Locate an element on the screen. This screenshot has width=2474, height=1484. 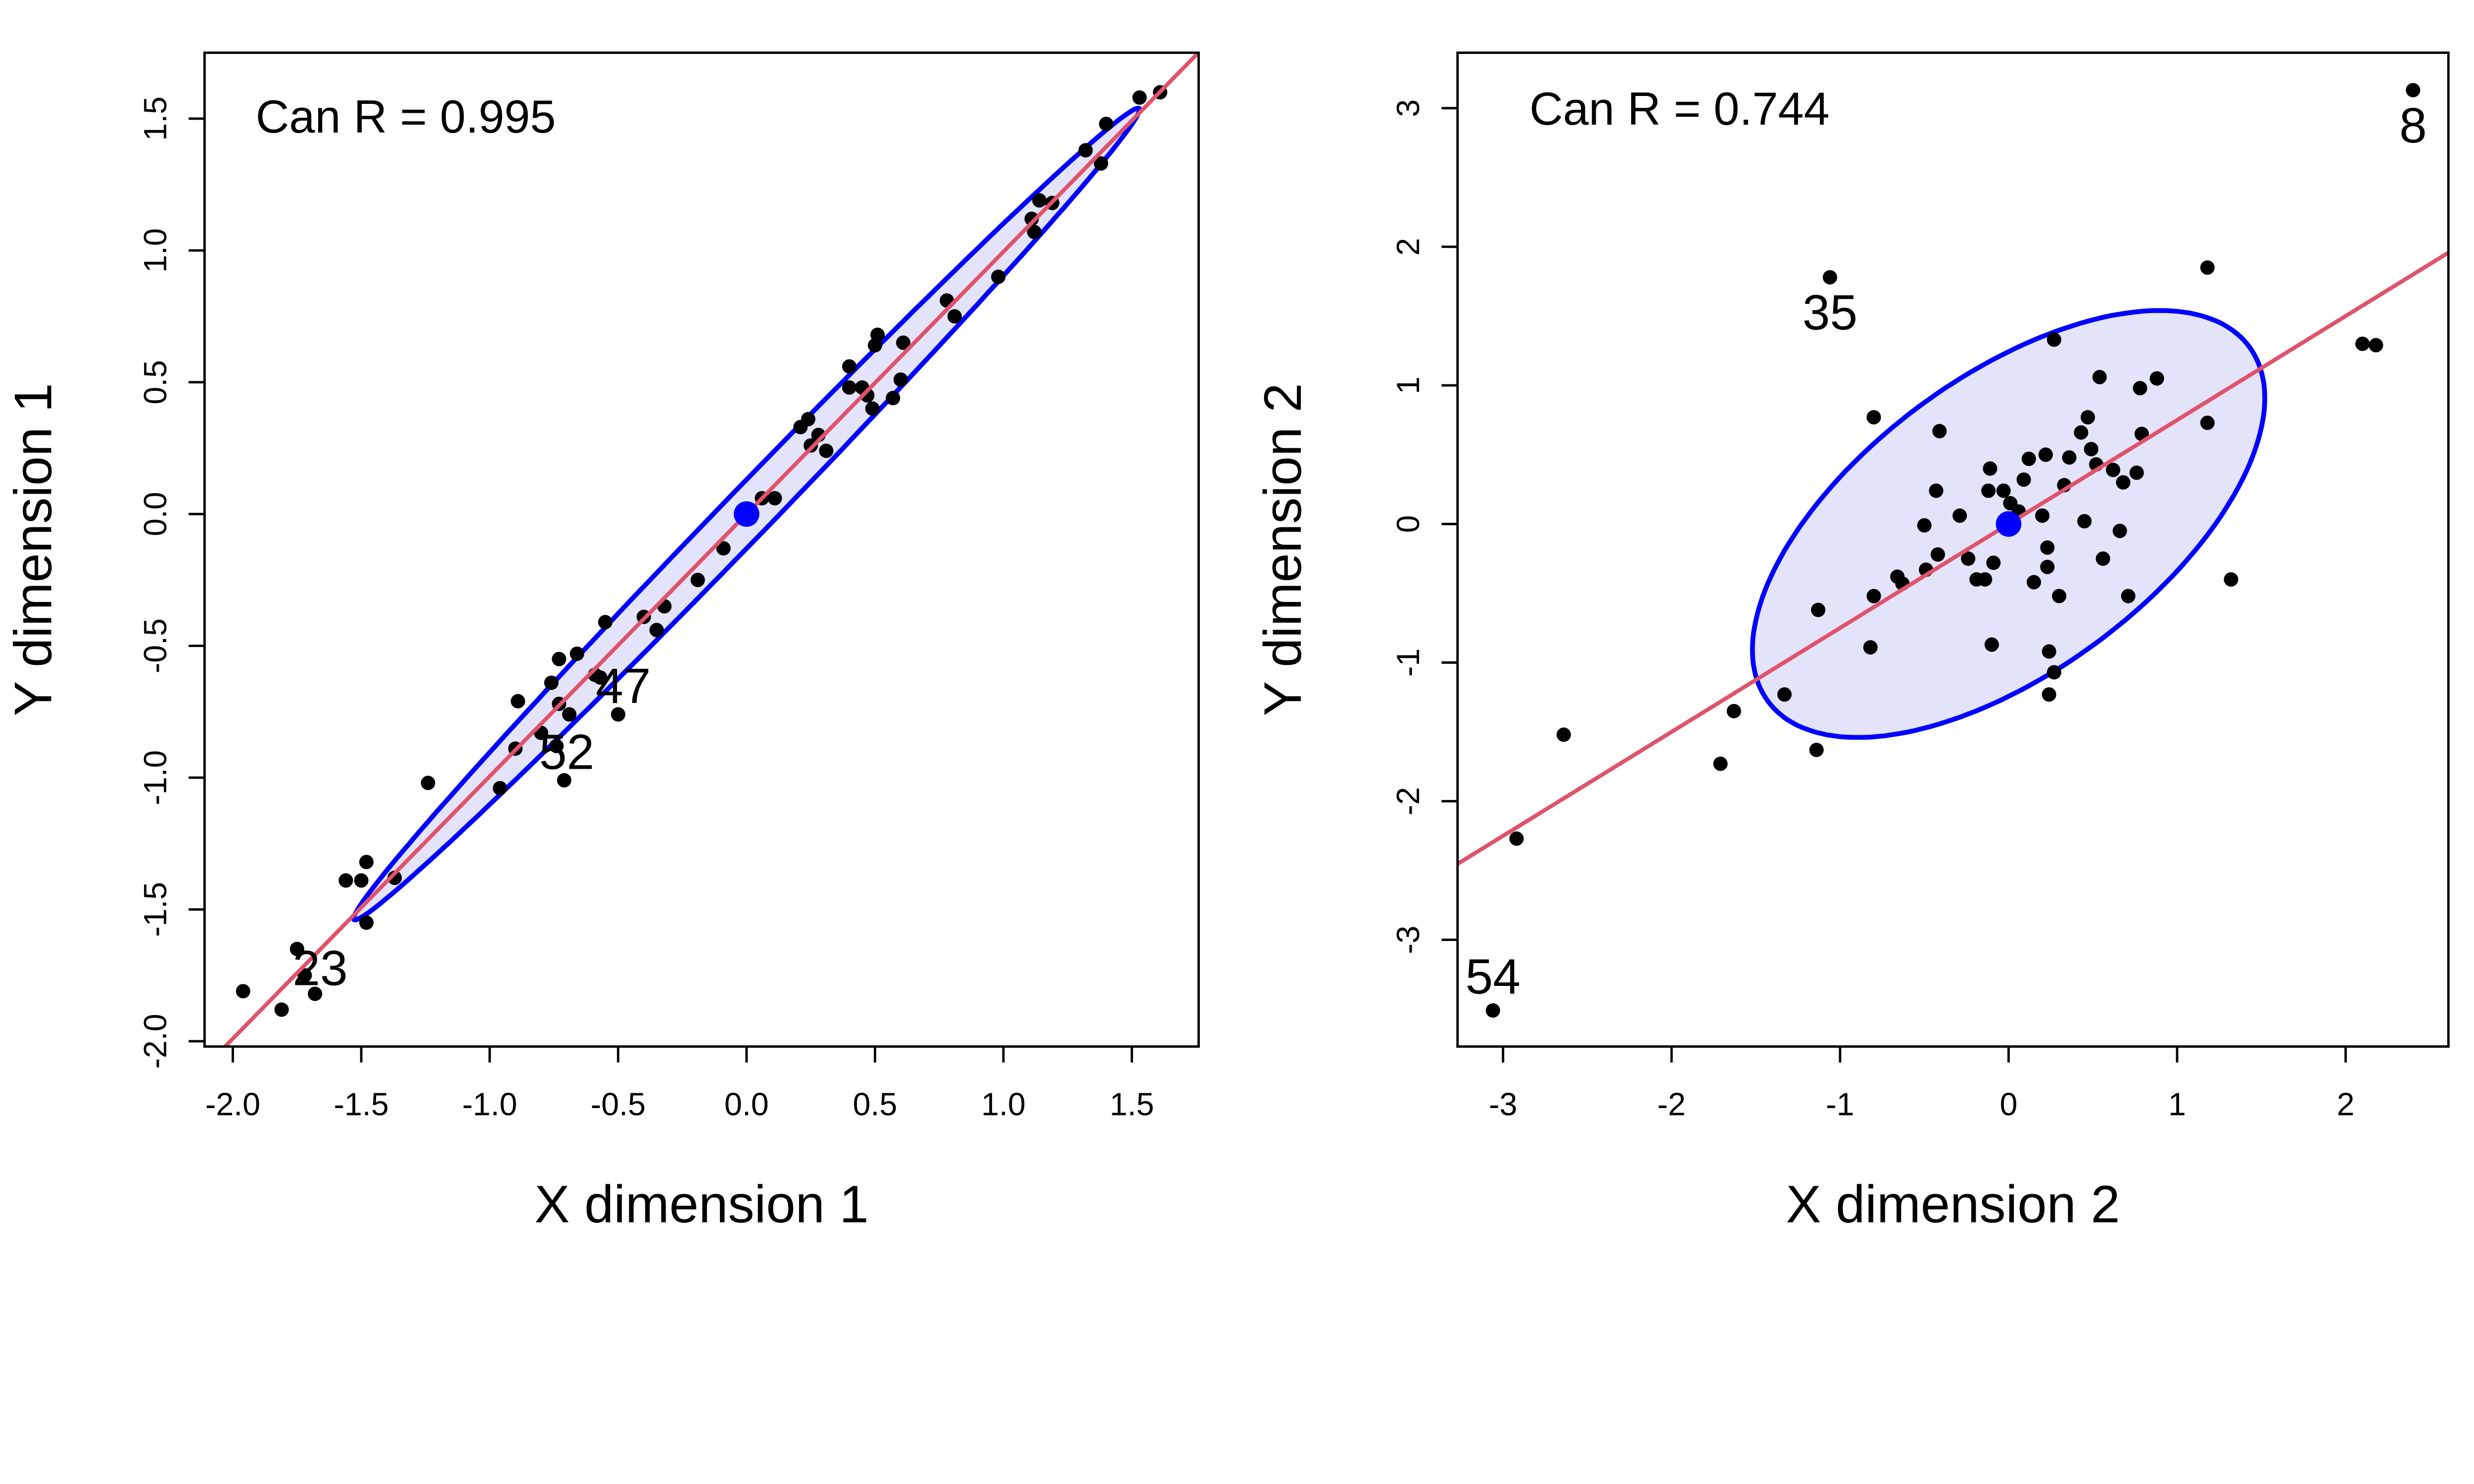
x-tick-label: 1.0 is located at coordinates (1004, 1104).